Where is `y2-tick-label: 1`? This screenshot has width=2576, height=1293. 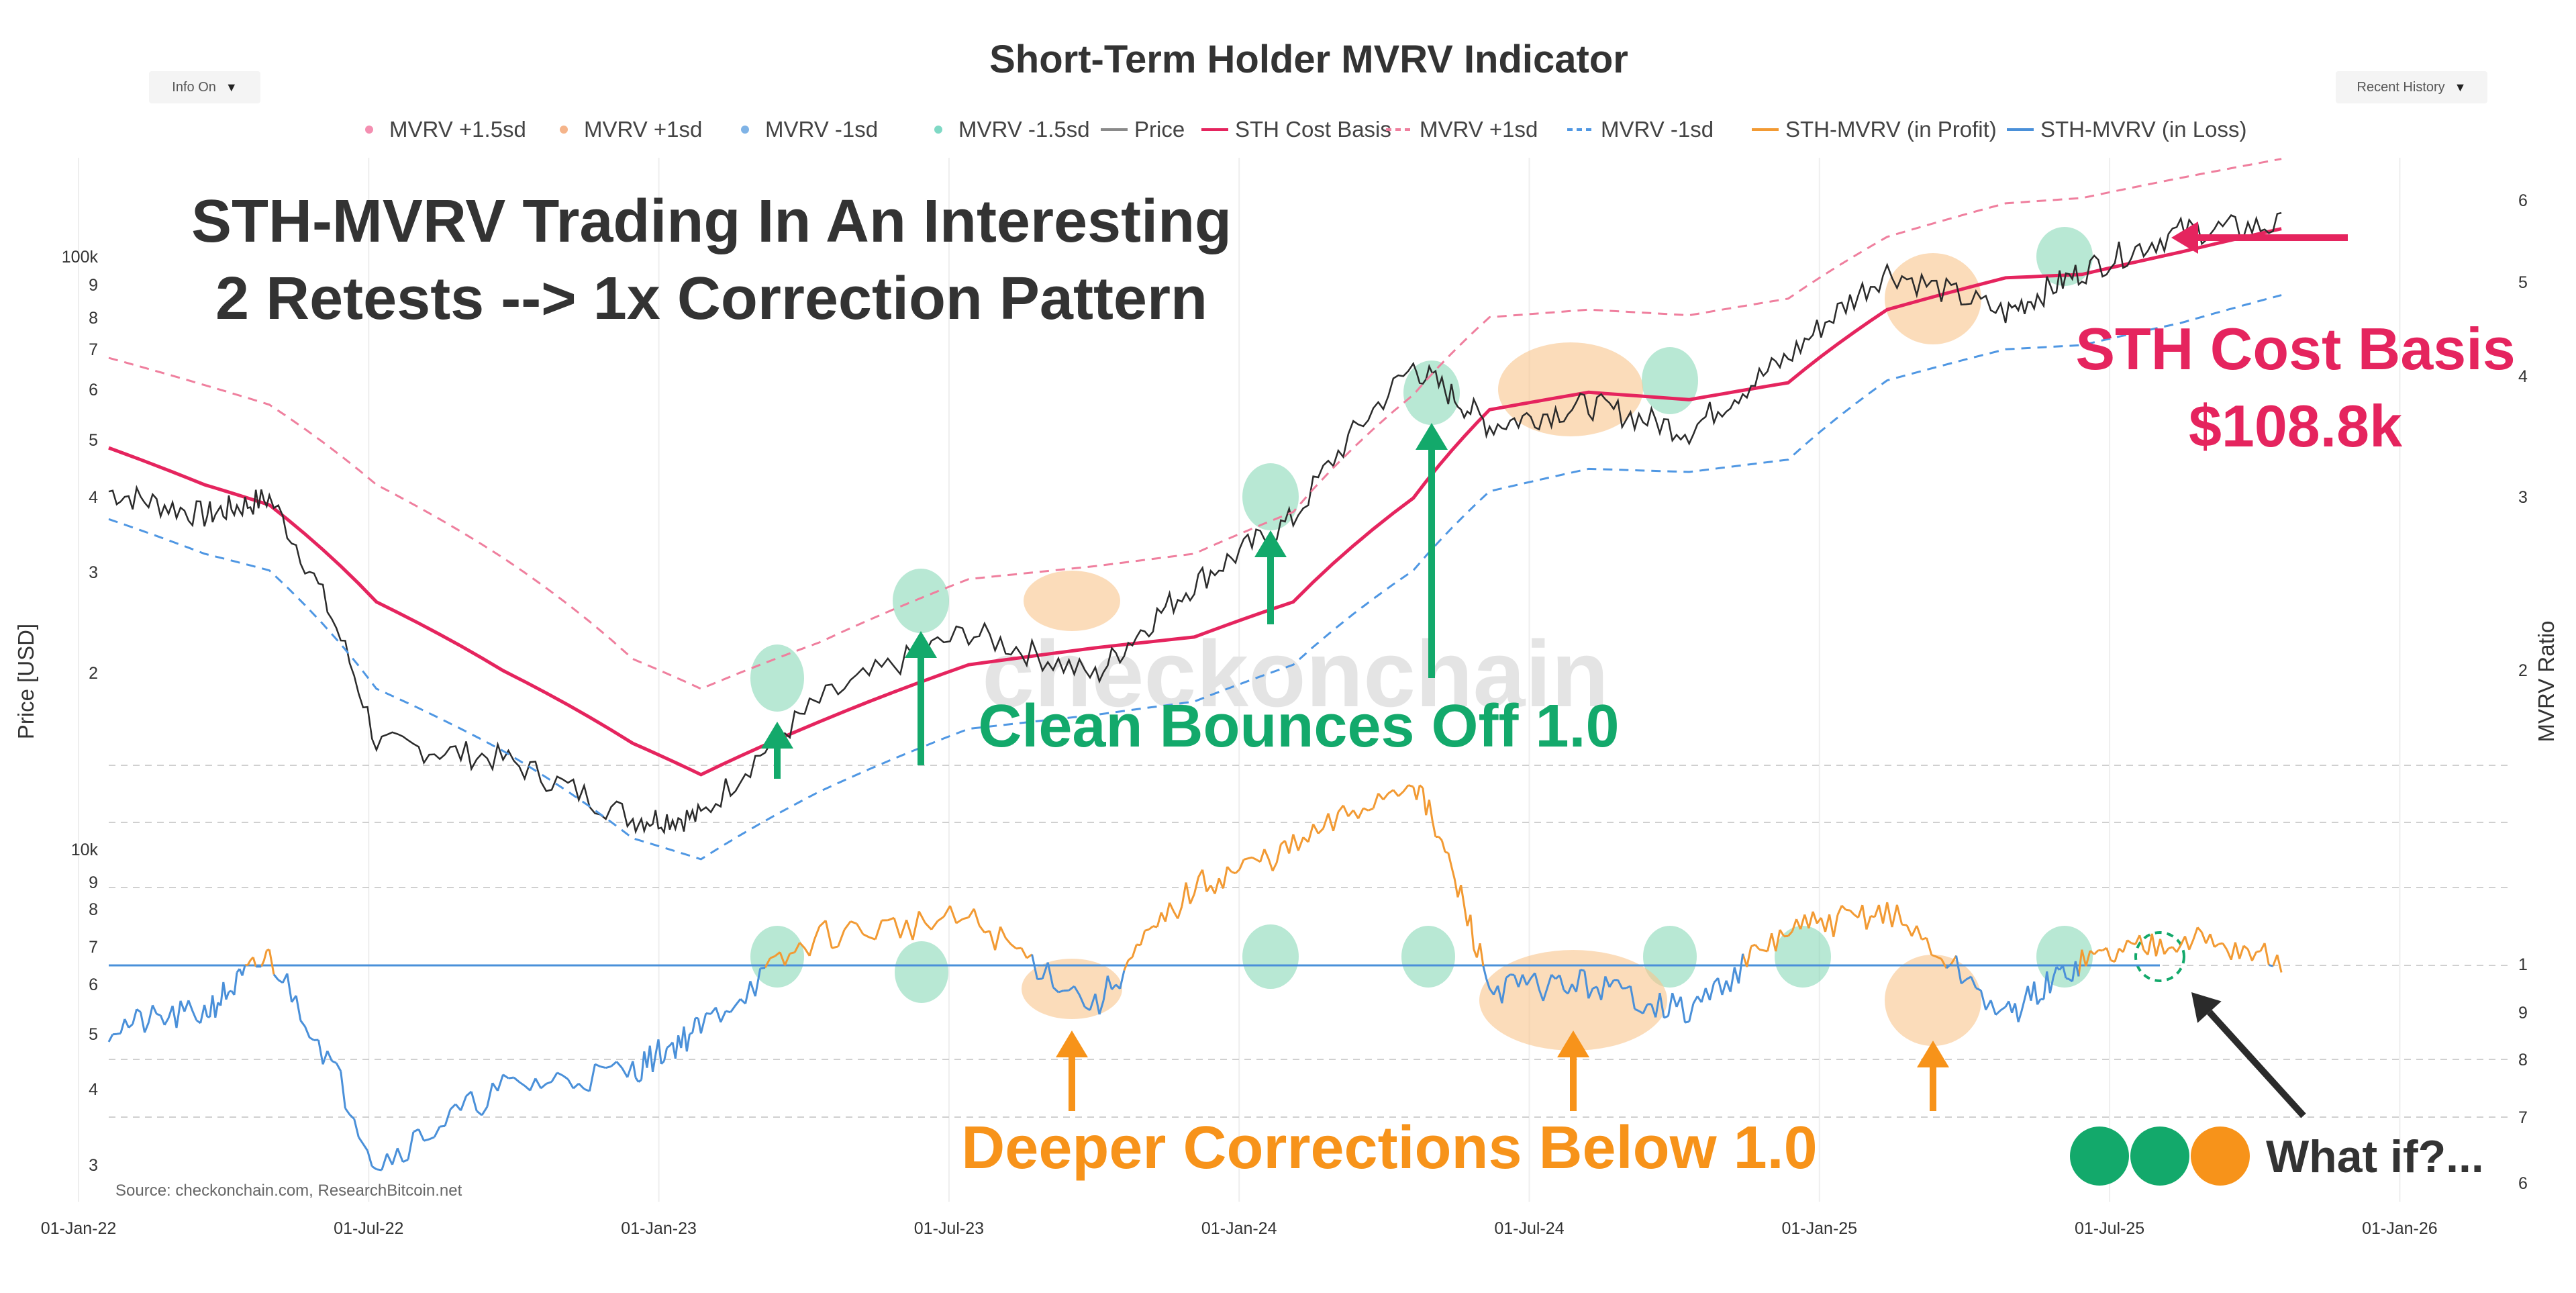 y2-tick-label: 1 is located at coordinates (2523, 964).